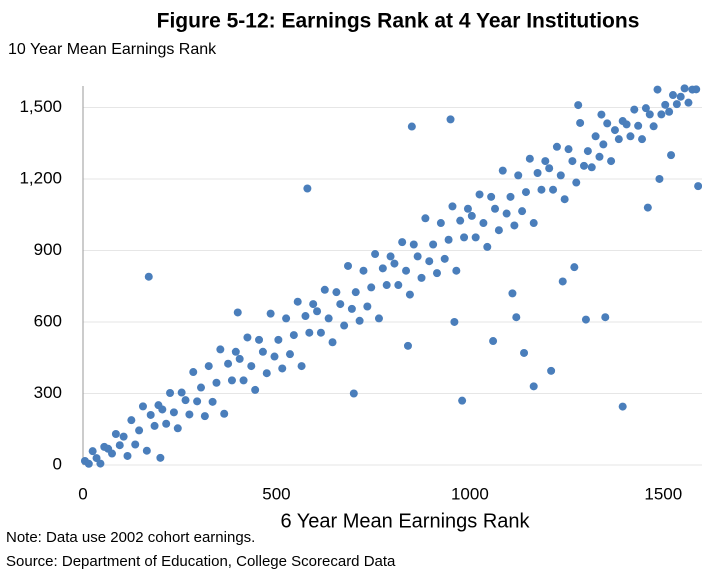 The width and height of the screenshot is (702, 572). What do you see at coordinates (48, 249) in the screenshot?
I see `y-tick-label: 900` at bounding box center [48, 249].